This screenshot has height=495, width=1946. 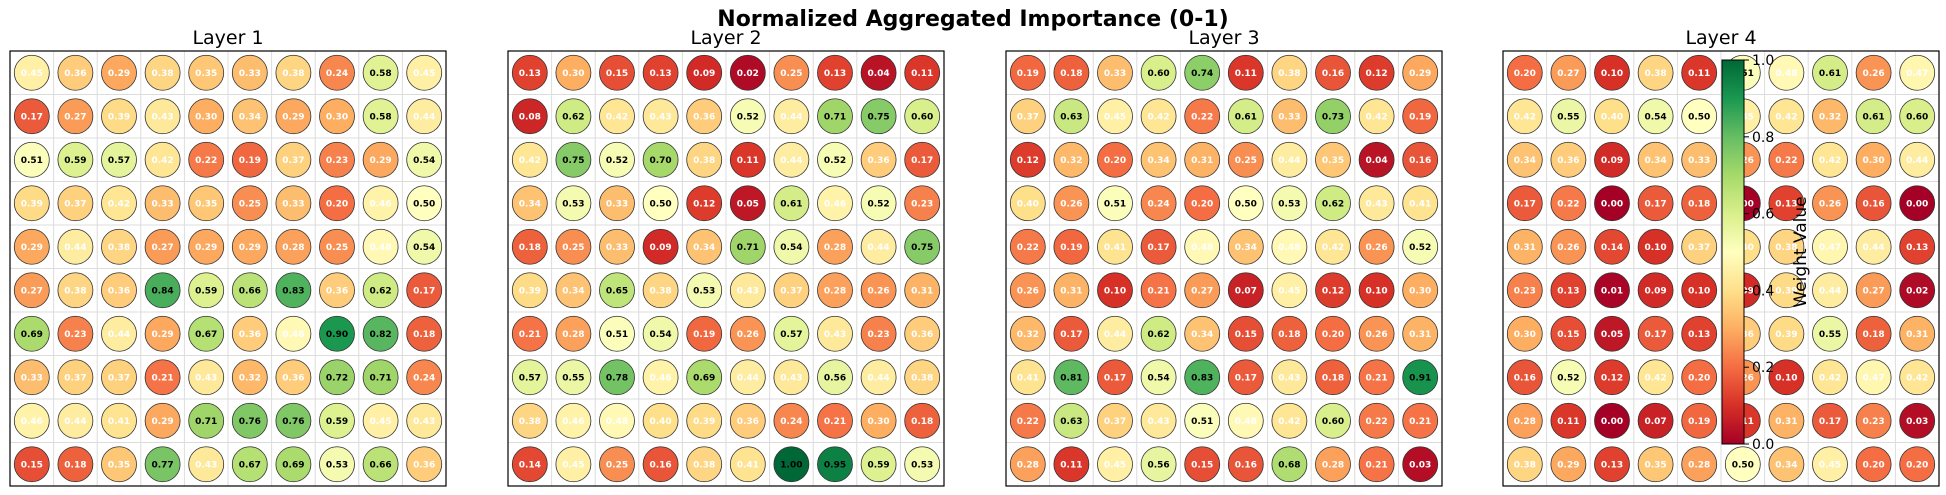 I want to click on cell-value-label: 1.00, so click(x=791, y=466).